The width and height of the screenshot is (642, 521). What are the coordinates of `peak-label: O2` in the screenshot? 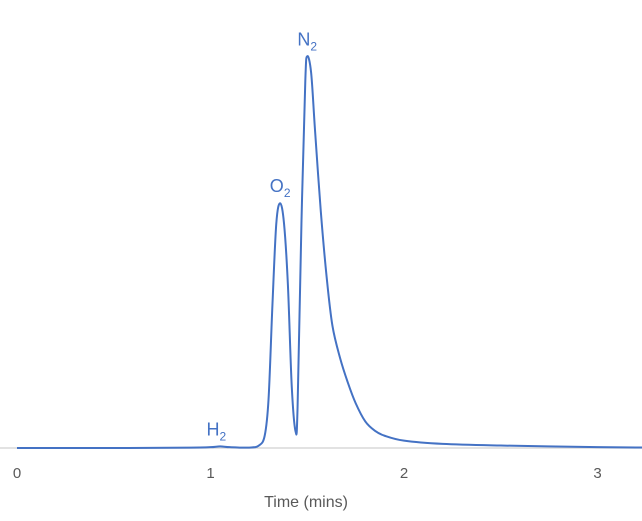 It's located at (280, 188).